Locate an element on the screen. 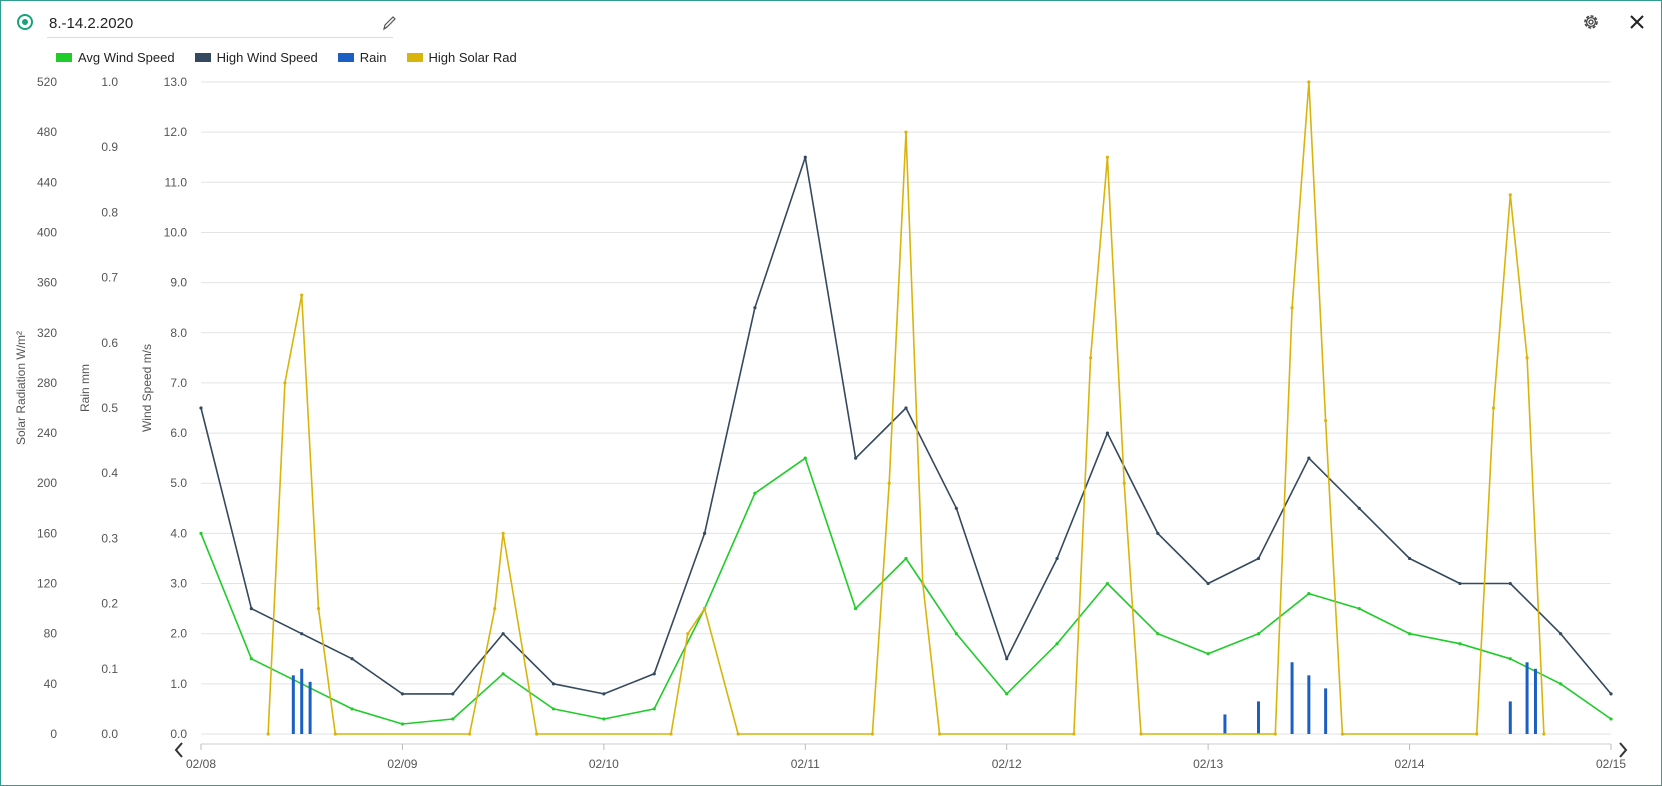 The height and width of the screenshot is (786, 1662). y-tick-label: 0.8 is located at coordinates (109, 212).